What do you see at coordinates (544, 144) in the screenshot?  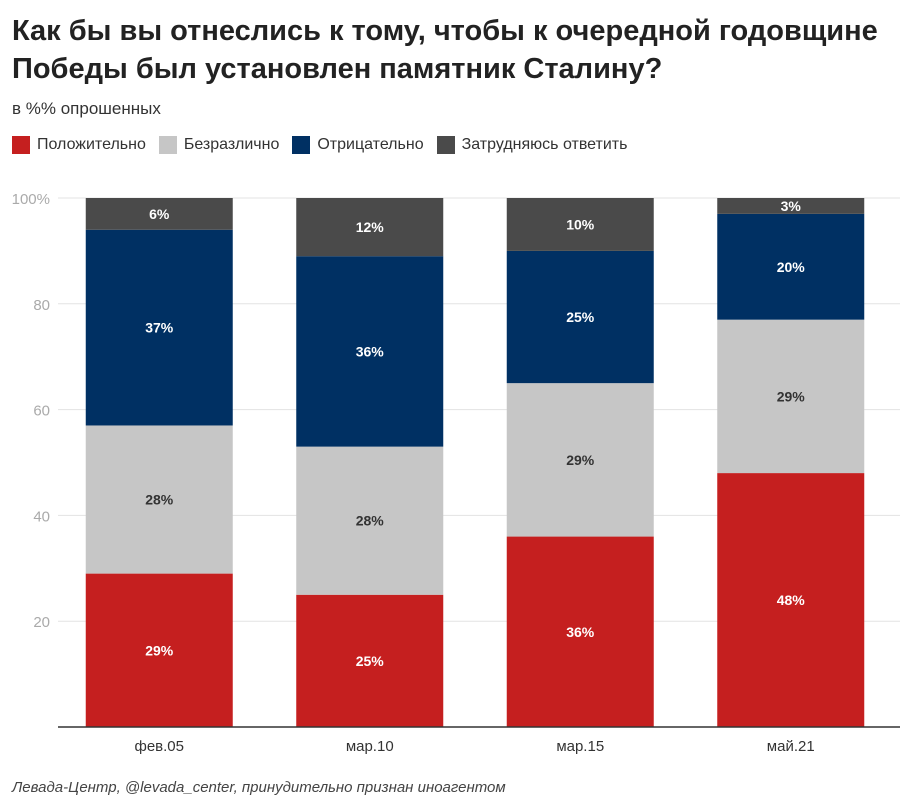 I see `legend-label-undecided: Затрудняюсь ответить` at bounding box center [544, 144].